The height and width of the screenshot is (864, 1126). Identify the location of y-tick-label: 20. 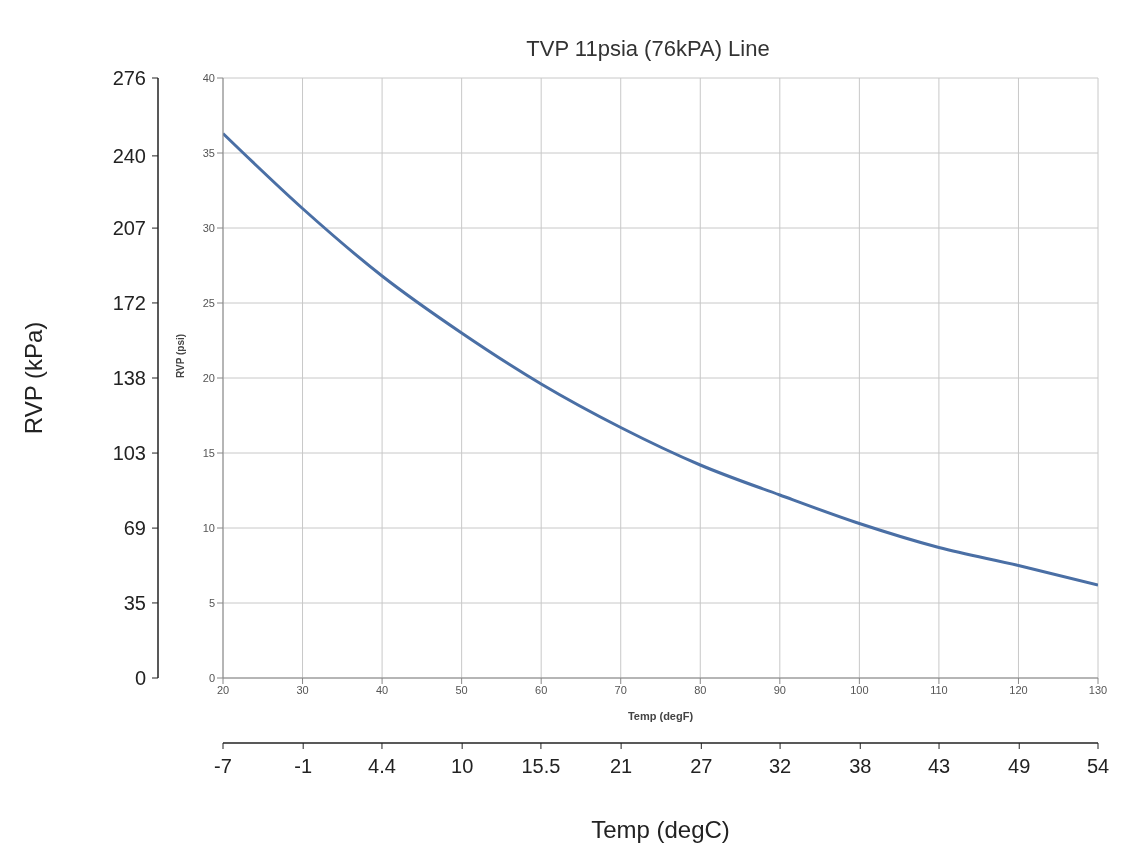
(208, 377).